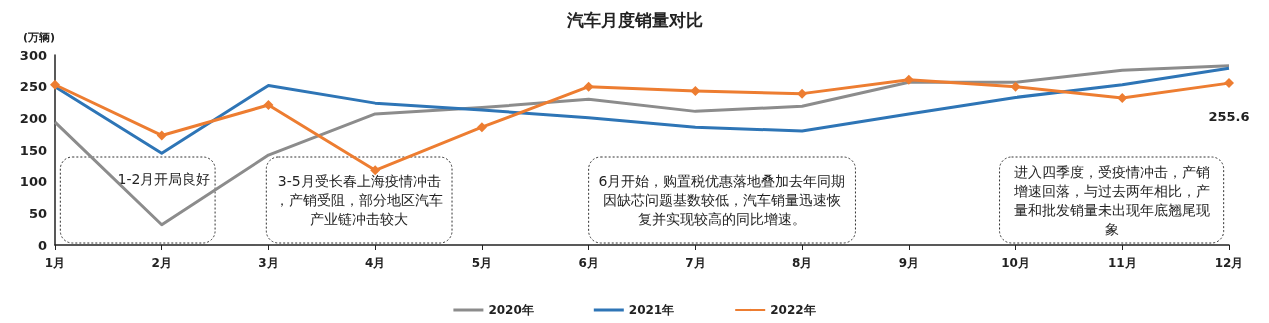 Image resolution: width=1269 pixels, height=323 pixels. I want to click on x-tick-label: 7月, so click(695, 263).